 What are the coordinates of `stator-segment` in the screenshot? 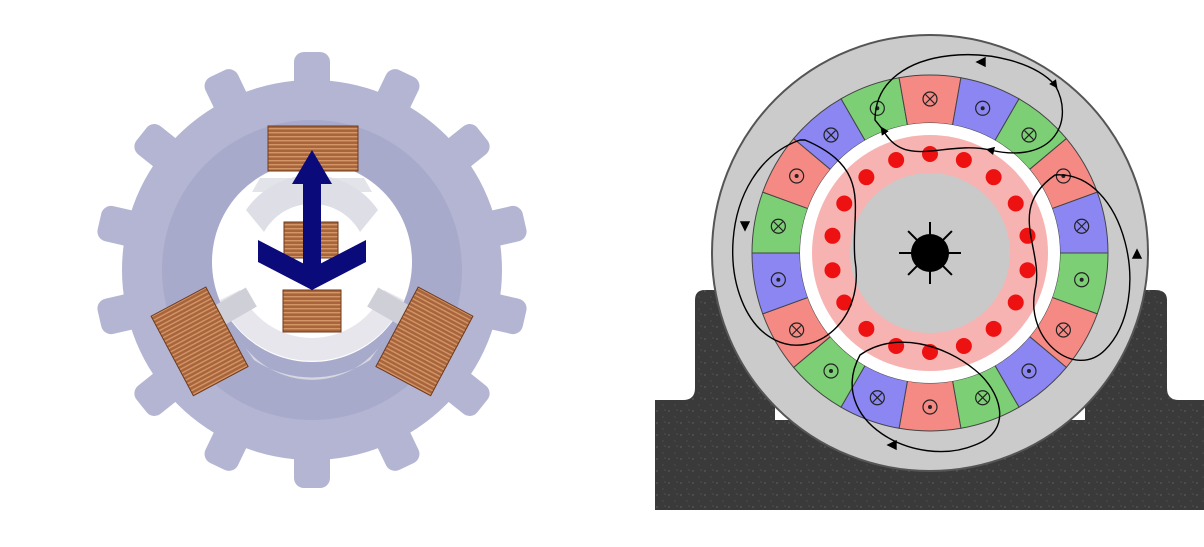 It's located at (930, 100).